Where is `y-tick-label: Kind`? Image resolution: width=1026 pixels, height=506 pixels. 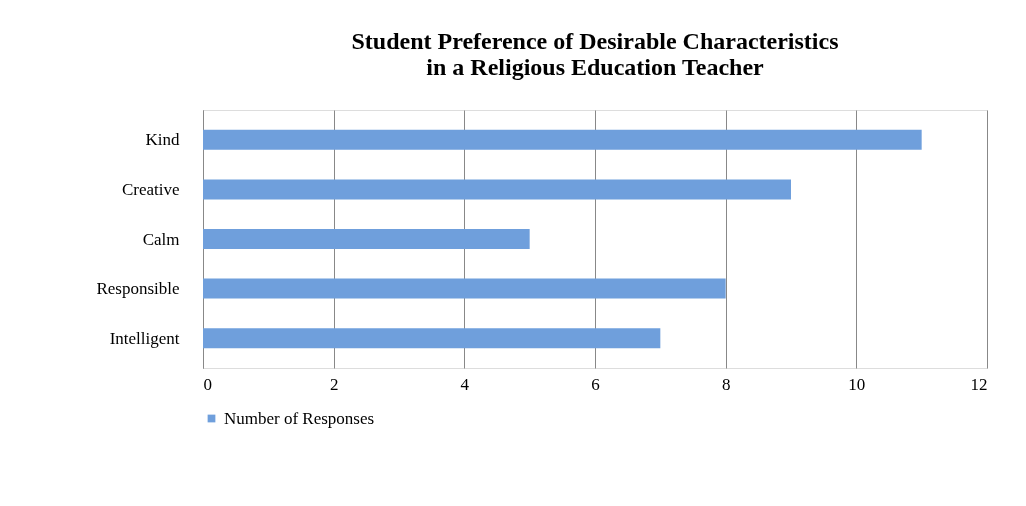
y-tick-label: Kind is located at coordinates (162, 140).